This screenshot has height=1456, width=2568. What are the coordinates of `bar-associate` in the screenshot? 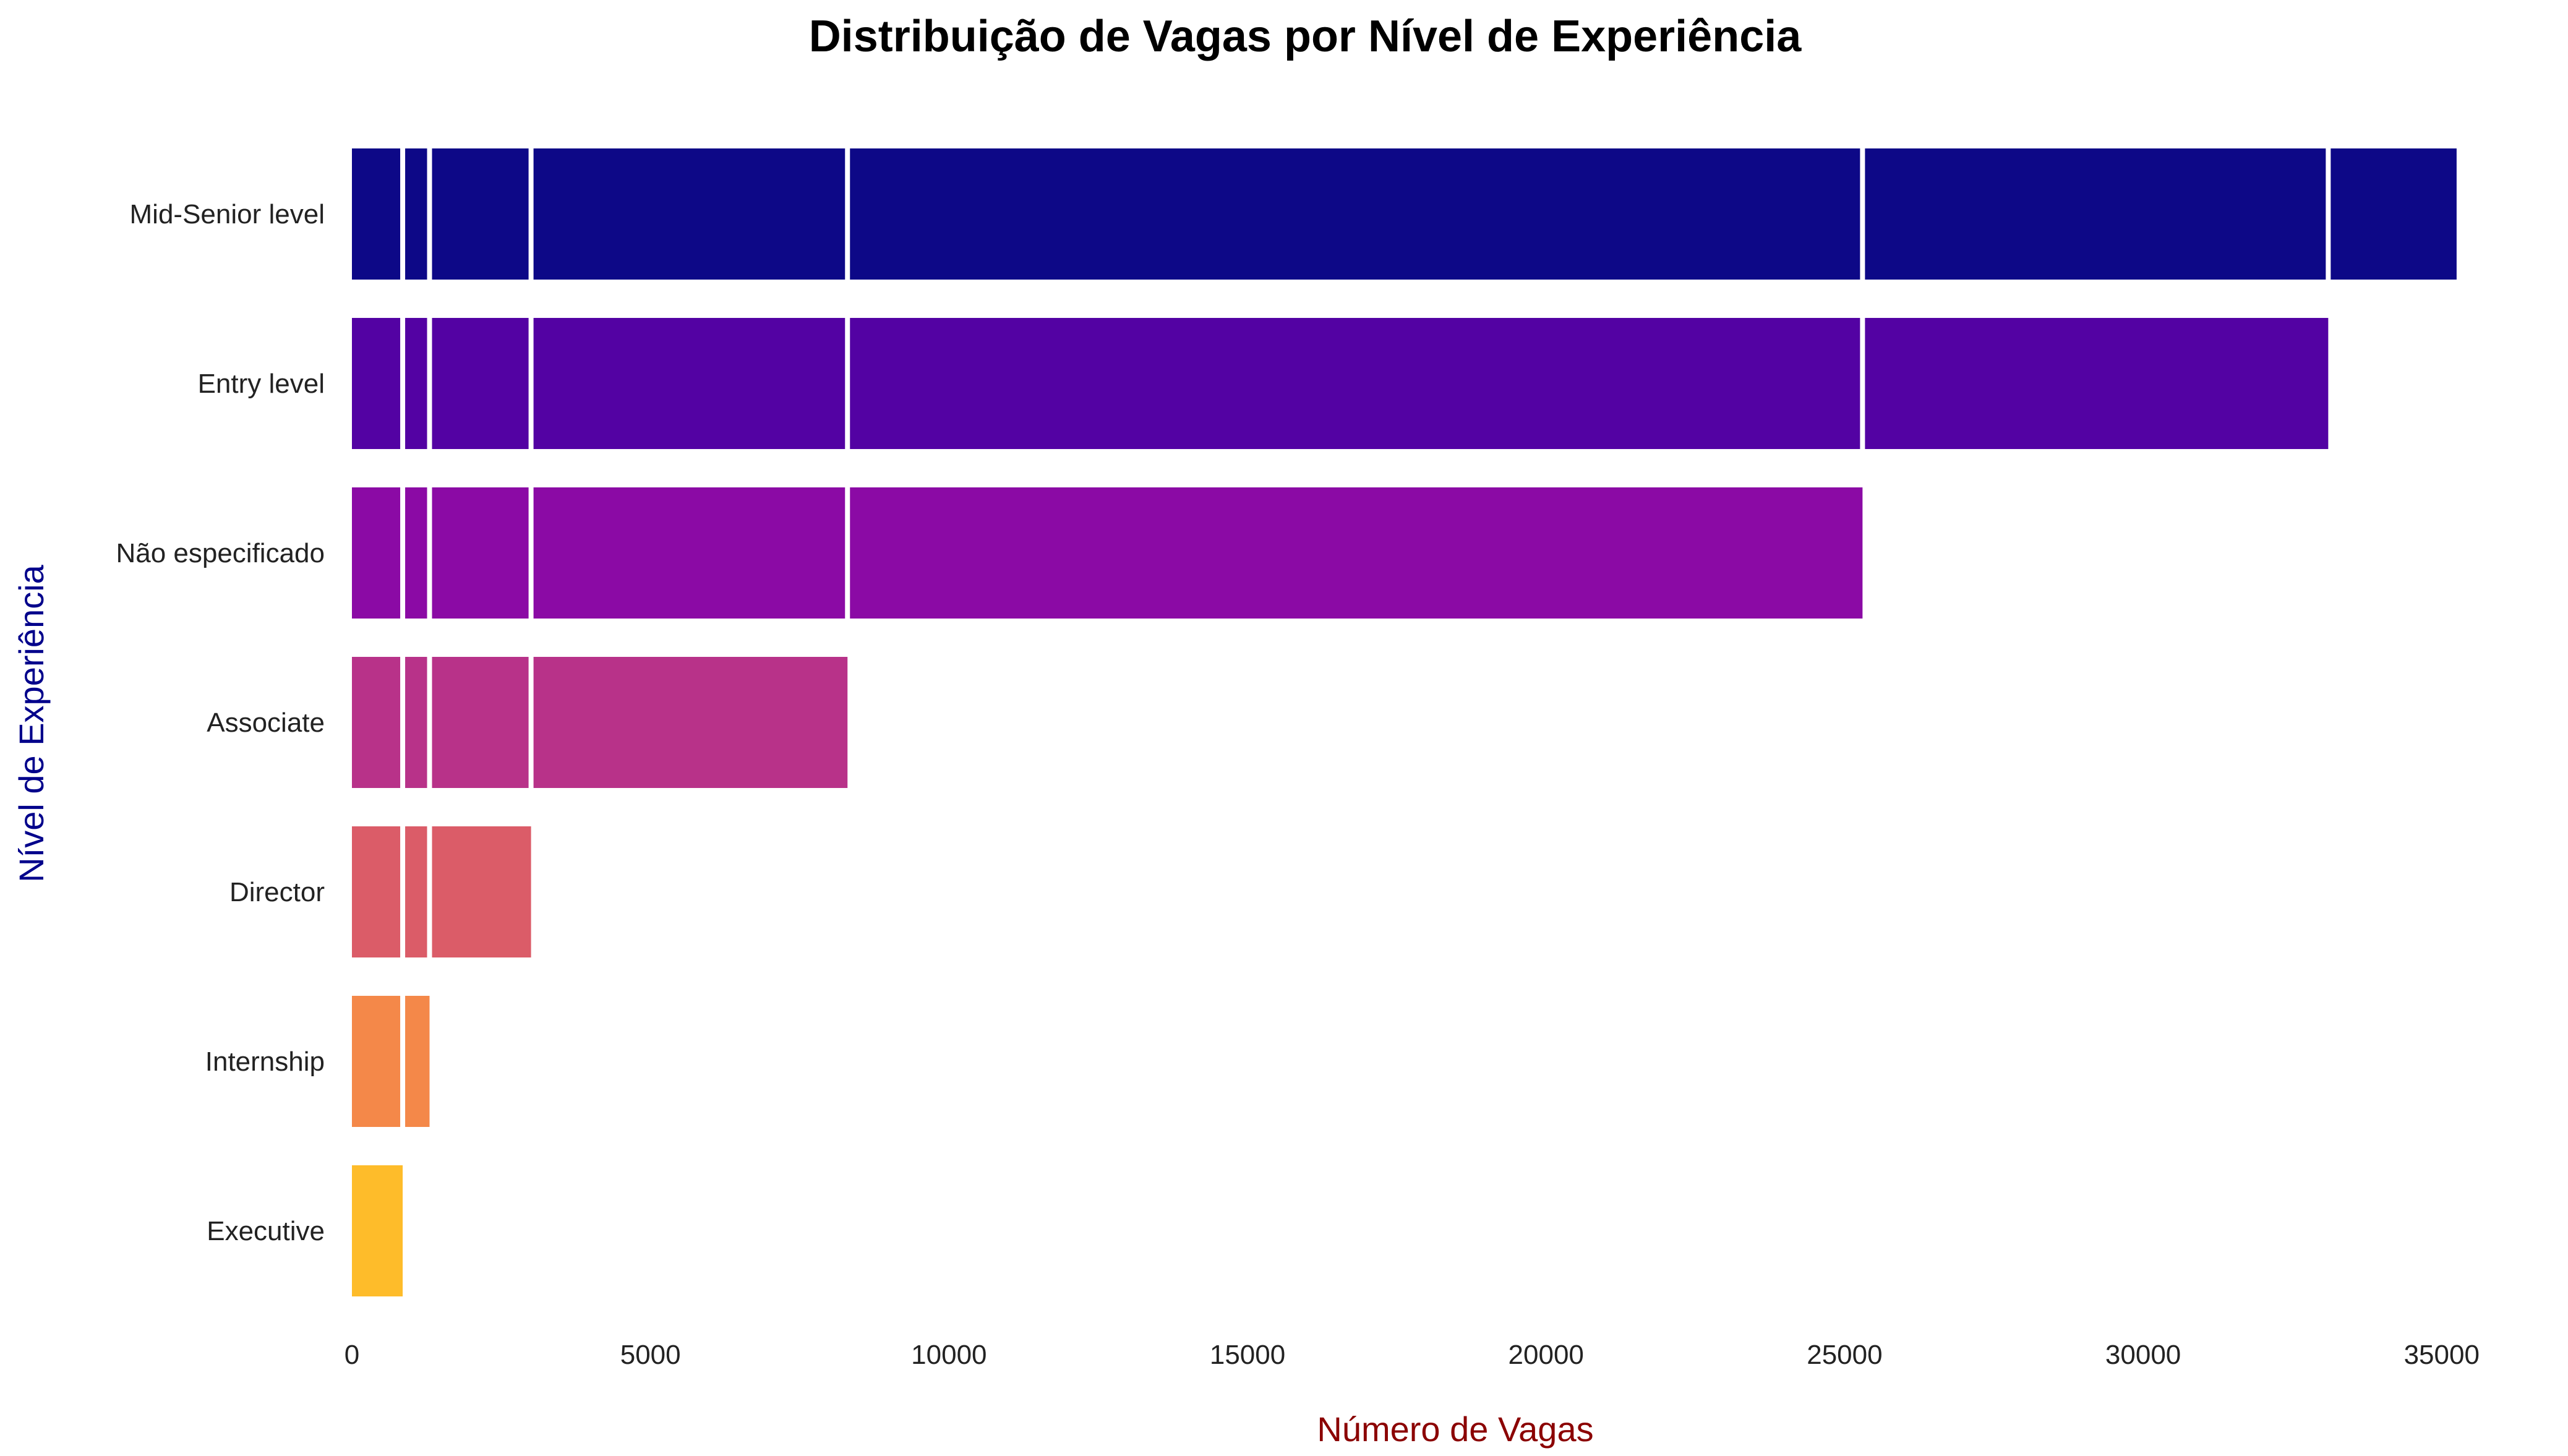 It's located at (600, 722).